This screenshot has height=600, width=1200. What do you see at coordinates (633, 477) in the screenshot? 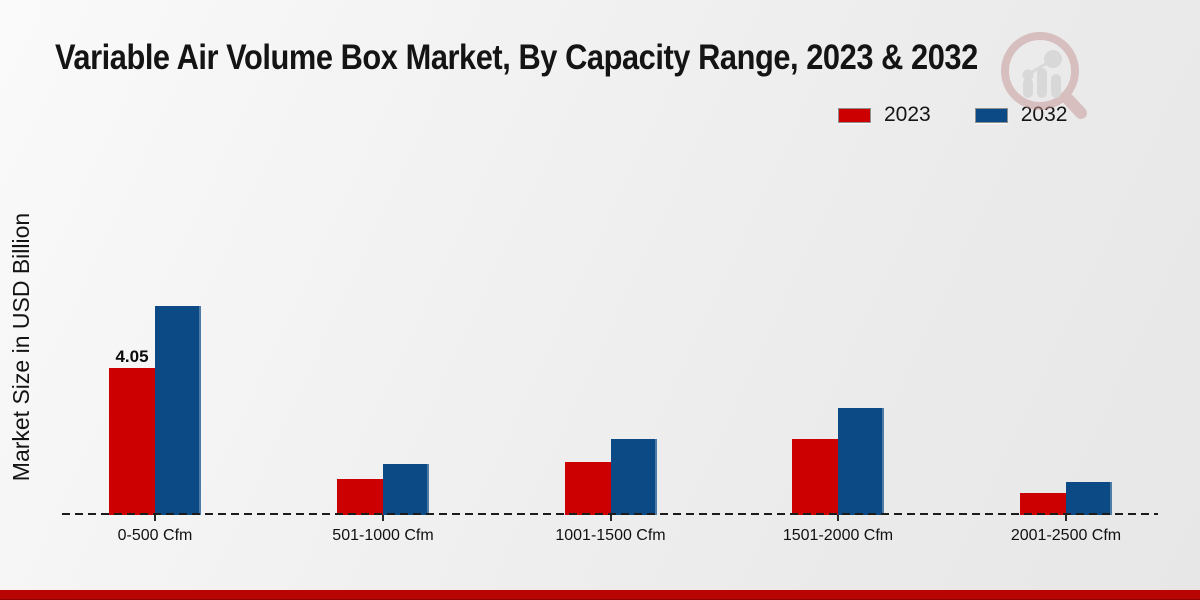
I see `bar-2032-1001-1500-cfm` at bounding box center [633, 477].